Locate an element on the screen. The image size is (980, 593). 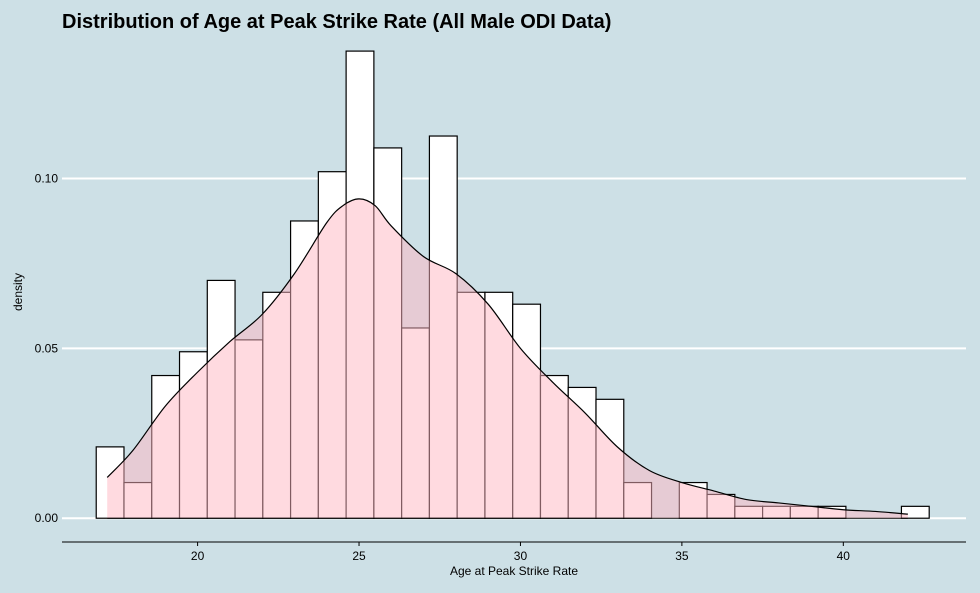
y-tick-label-1: 0.05 is located at coordinates (47, 348).